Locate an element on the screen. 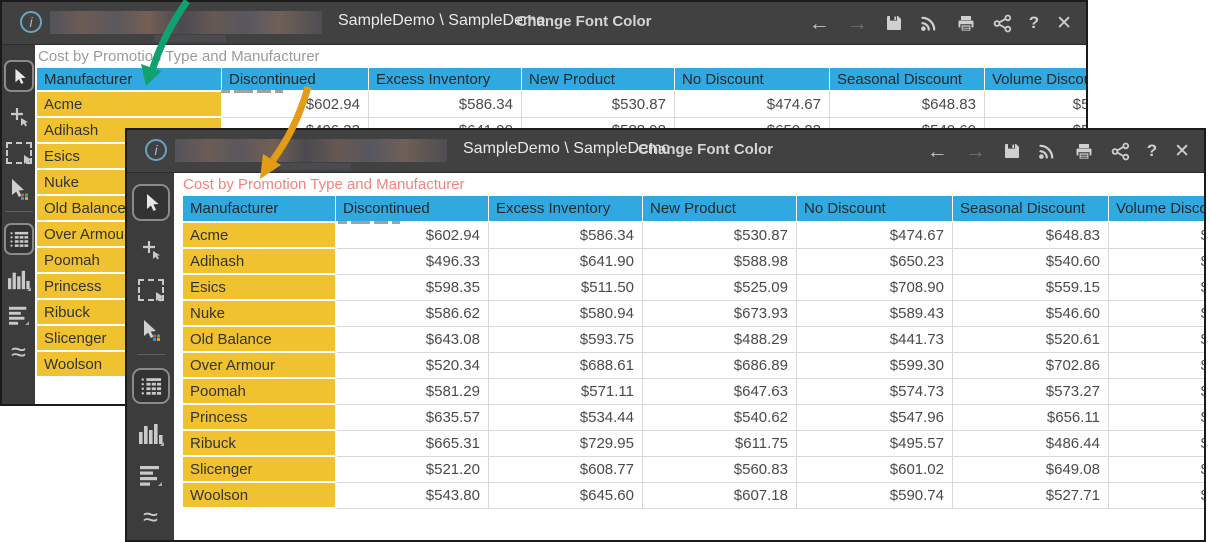  value-cell: $686.89 is located at coordinates (719, 365).